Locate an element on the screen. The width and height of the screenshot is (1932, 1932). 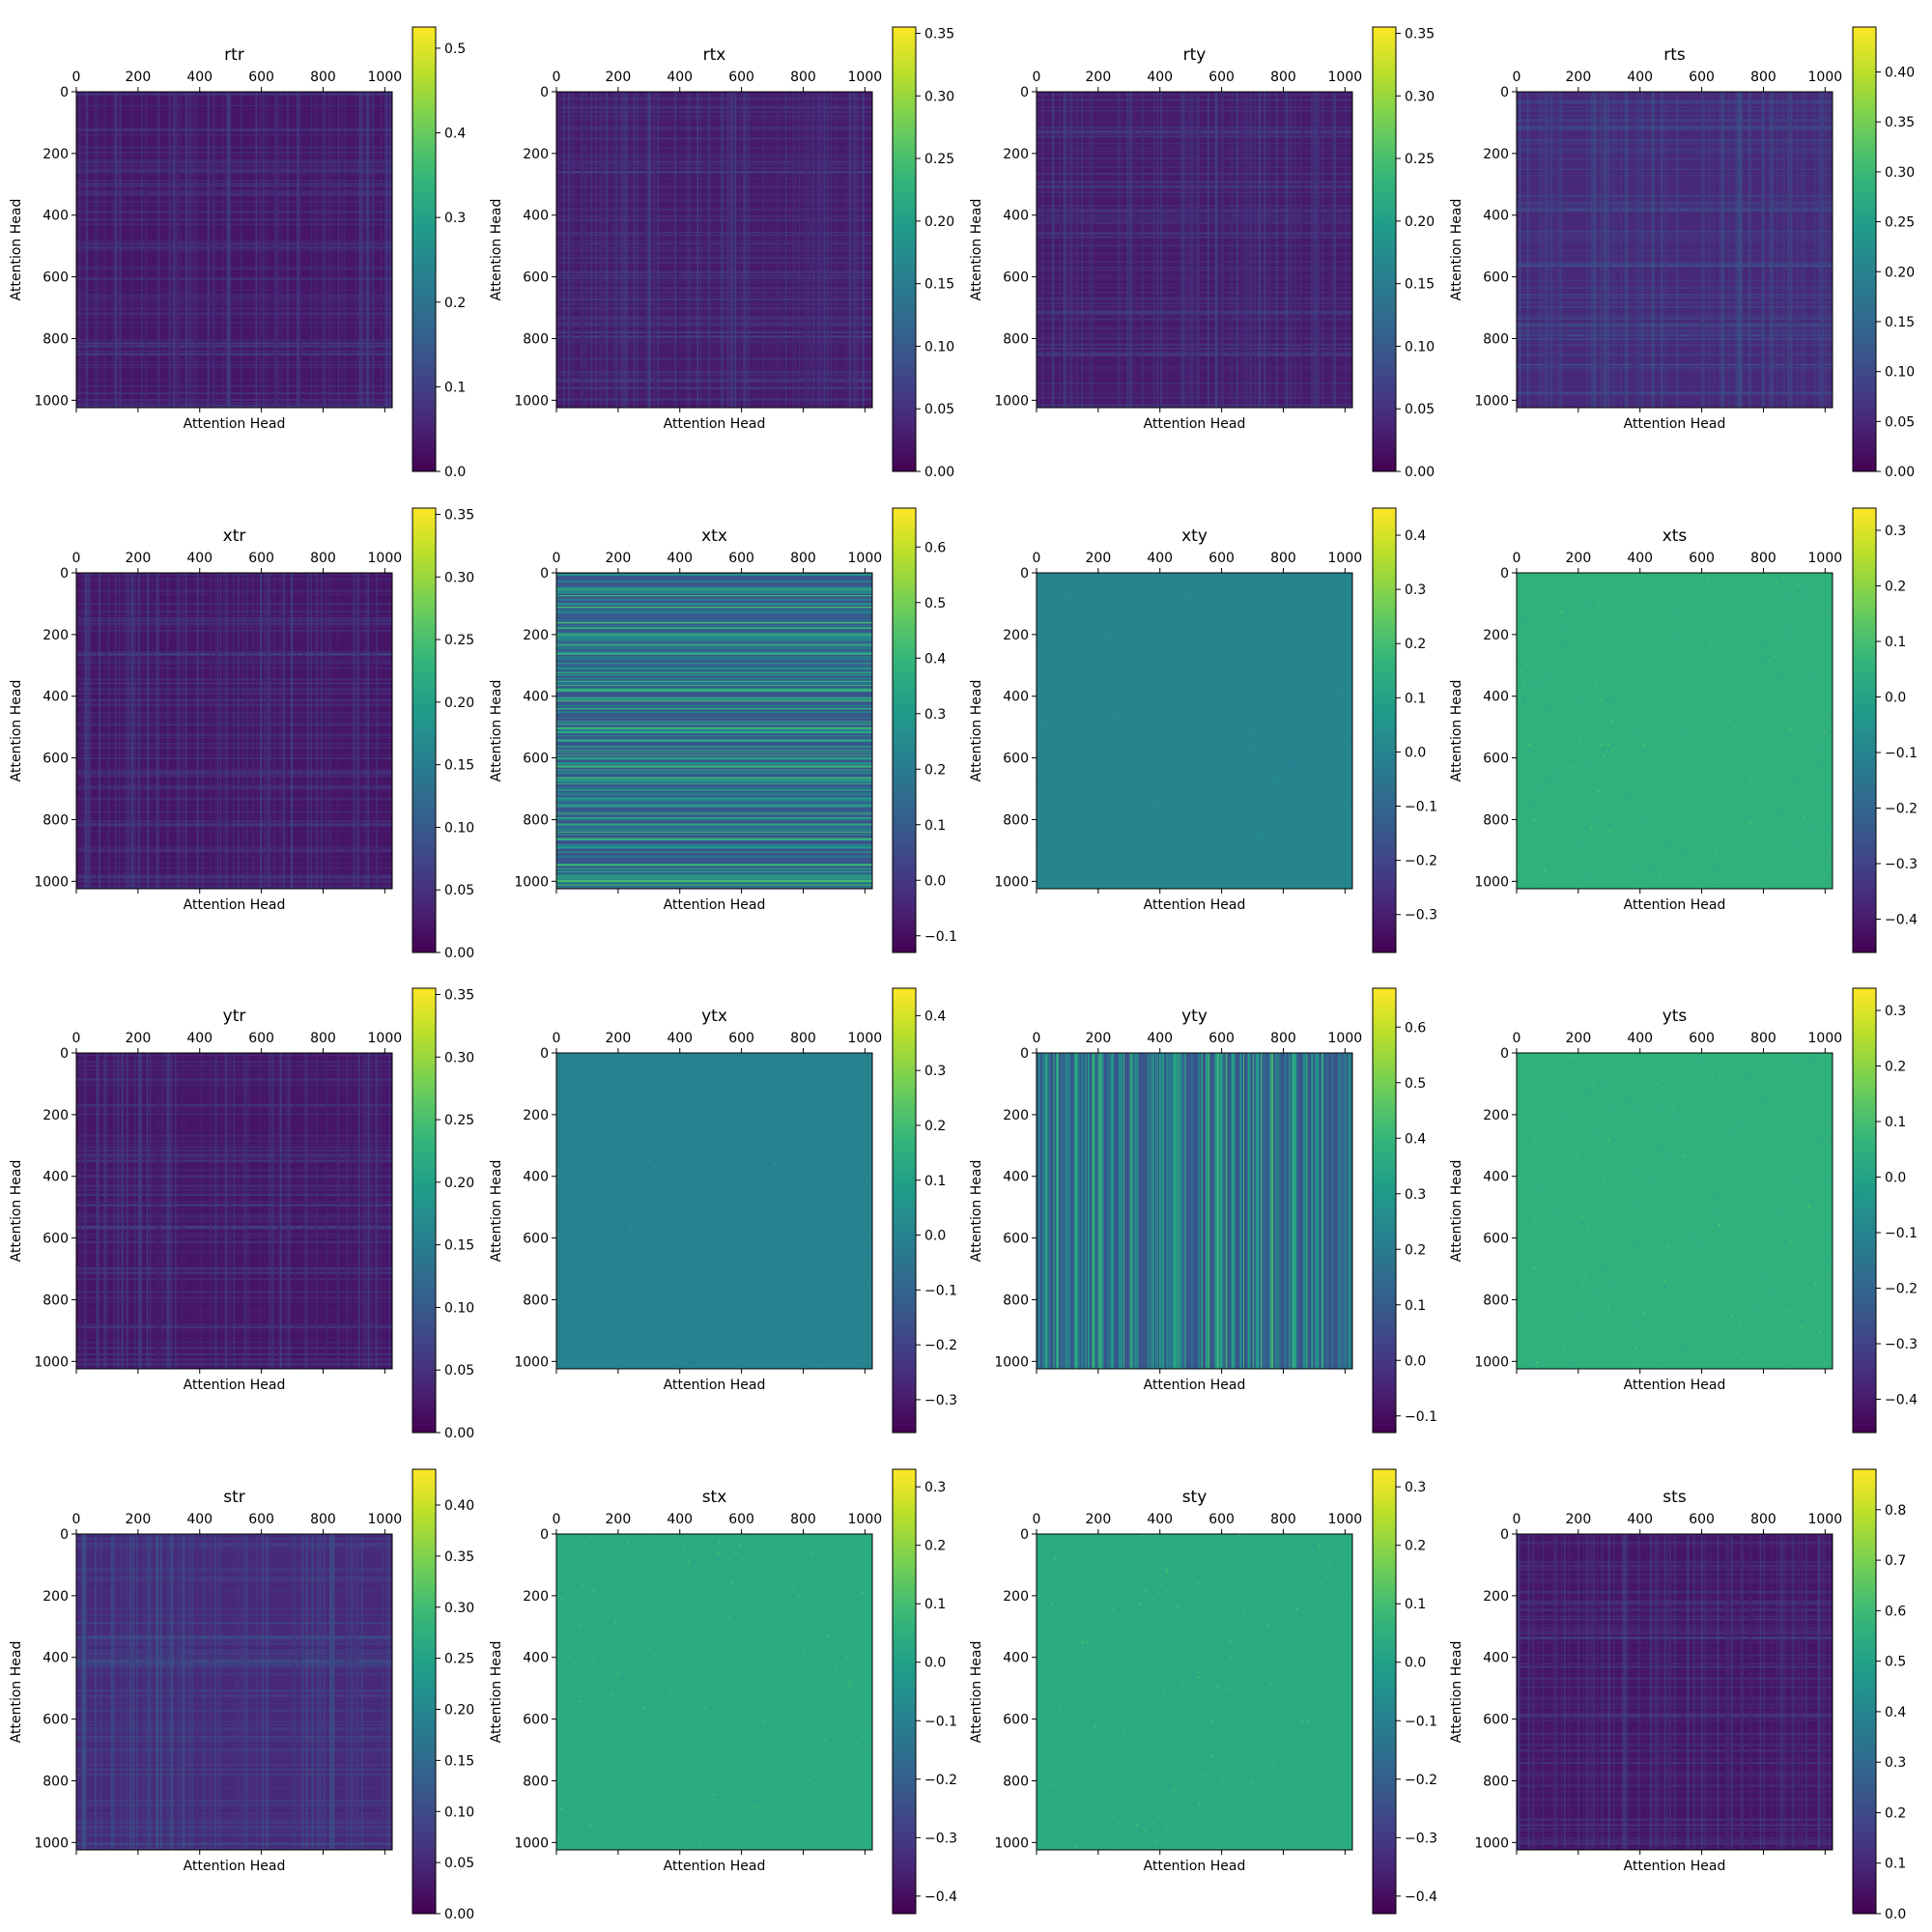
colorbar-tick-label: 0.30 is located at coordinates (459, 1057).